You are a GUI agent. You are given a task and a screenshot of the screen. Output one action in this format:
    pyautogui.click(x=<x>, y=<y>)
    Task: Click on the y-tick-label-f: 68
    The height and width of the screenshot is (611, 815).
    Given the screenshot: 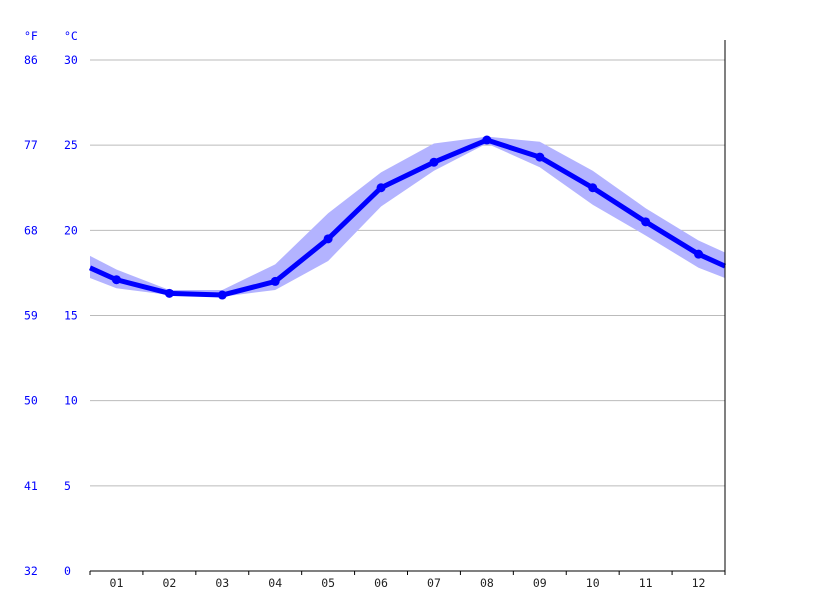 What is the action you would take?
    pyautogui.click(x=31, y=230)
    